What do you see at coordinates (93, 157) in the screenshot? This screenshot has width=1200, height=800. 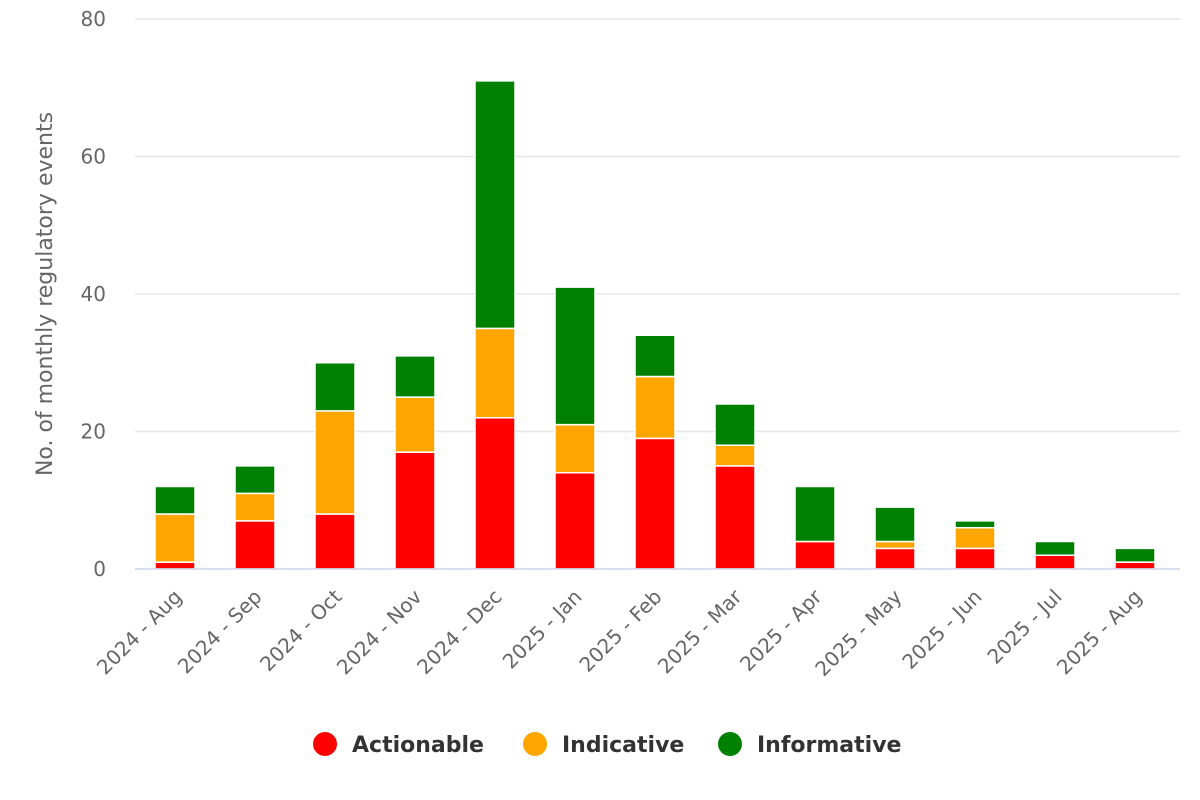 I see `y-tick-label: 60` at bounding box center [93, 157].